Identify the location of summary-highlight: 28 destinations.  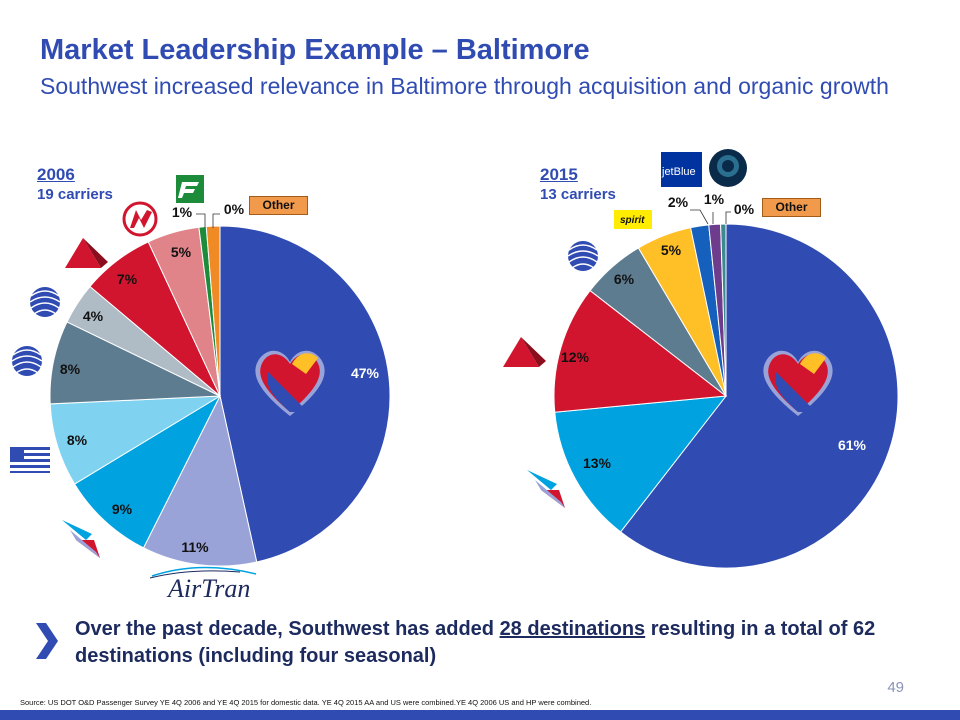
(572, 629).